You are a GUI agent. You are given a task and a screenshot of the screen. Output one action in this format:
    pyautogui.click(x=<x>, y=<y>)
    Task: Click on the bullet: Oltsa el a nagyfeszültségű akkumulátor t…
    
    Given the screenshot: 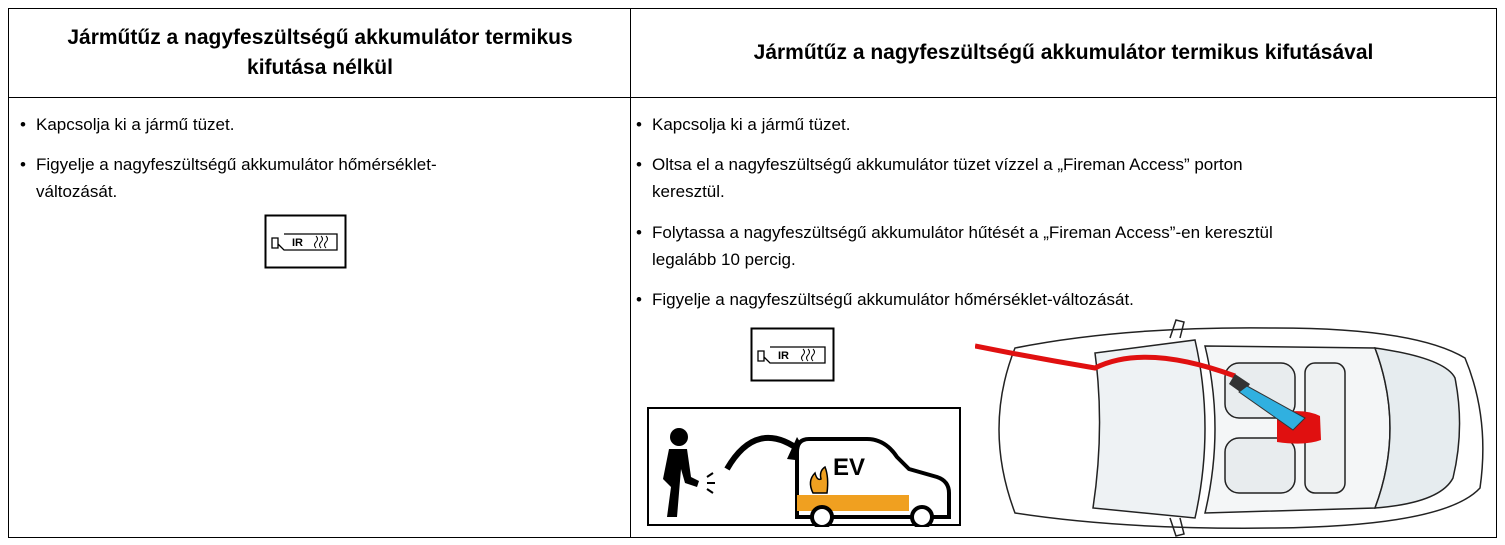 What is the action you would take?
    pyautogui.click(x=969, y=178)
    